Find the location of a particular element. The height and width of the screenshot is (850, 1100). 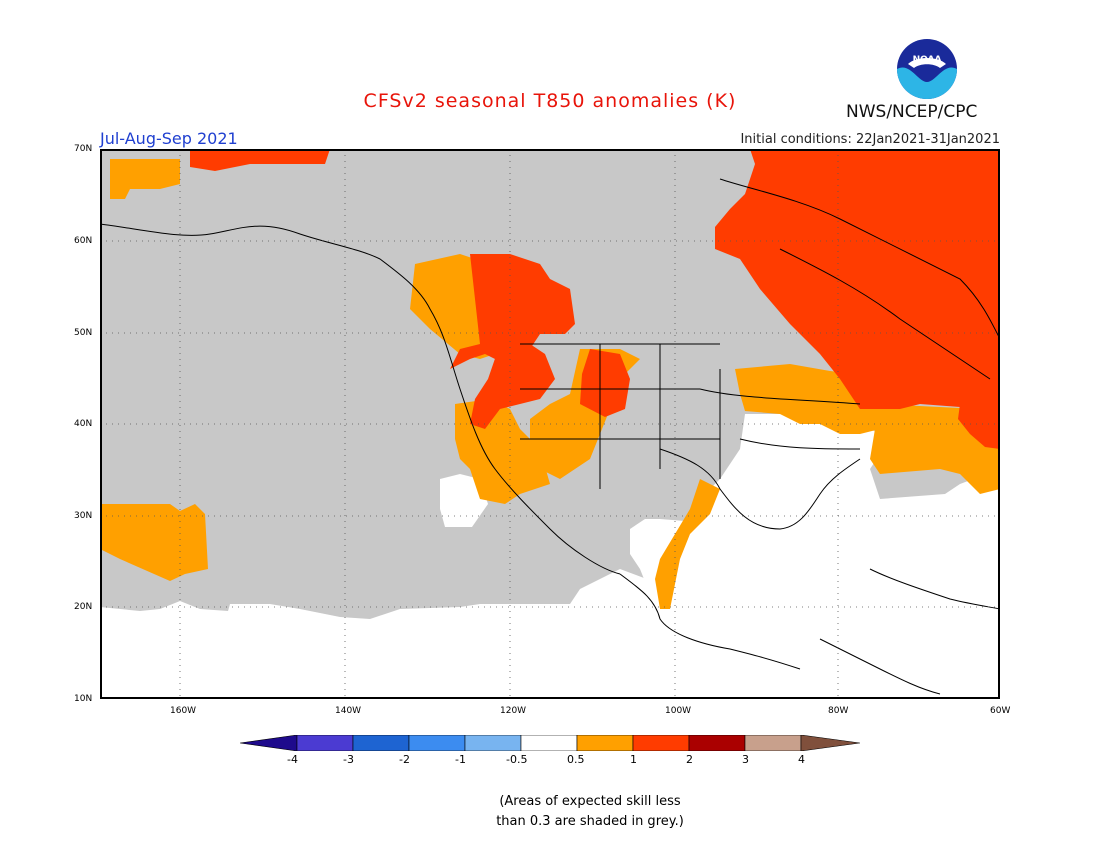

lon-label-120w: 120W is located at coordinates (513, 711).